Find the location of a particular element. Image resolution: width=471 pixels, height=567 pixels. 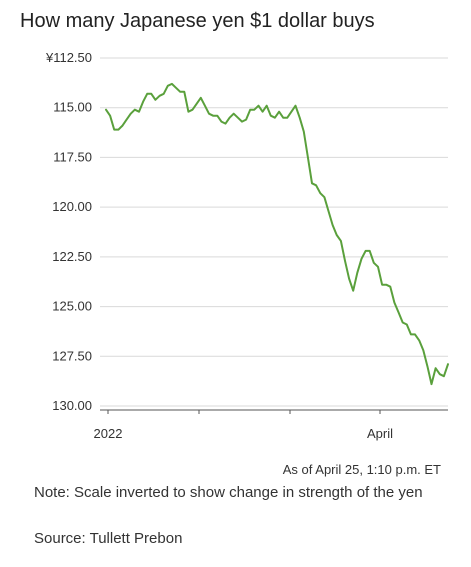

y-tick-label: 120.00 is located at coordinates (72, 206).